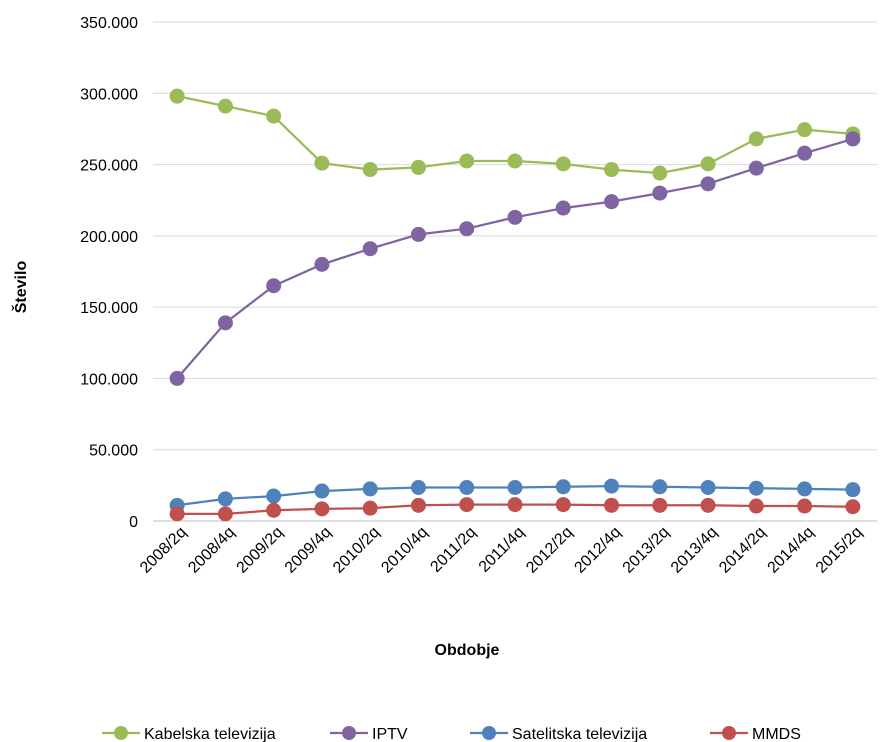 Image resolution: width=891 pixels, height=742 pixels. What do you see at coordinates (109, 237) in the screenshot?
I see `y-tick-label: 200.000` at bounding box center [109, 237].